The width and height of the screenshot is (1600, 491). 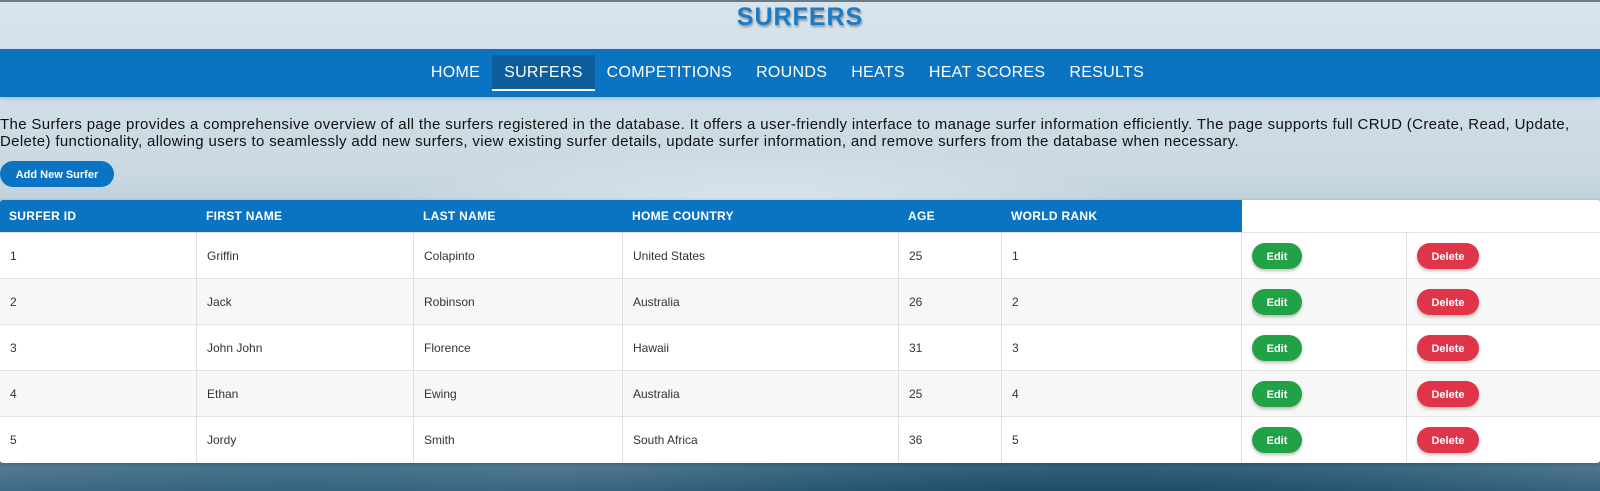 What do you see at coordinates (1324, 216) in the screenshot?
I see `header-edit-blank` at bounding box center [1324, 216].